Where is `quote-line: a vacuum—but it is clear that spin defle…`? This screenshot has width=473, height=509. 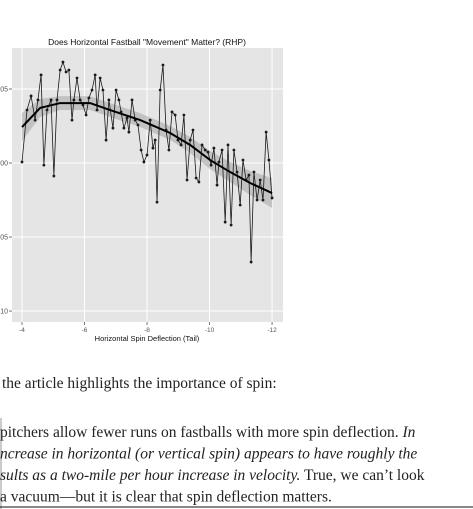 quote-line: a vacuum—but it is clear that spin defle… is located at coordinates (166, 497).